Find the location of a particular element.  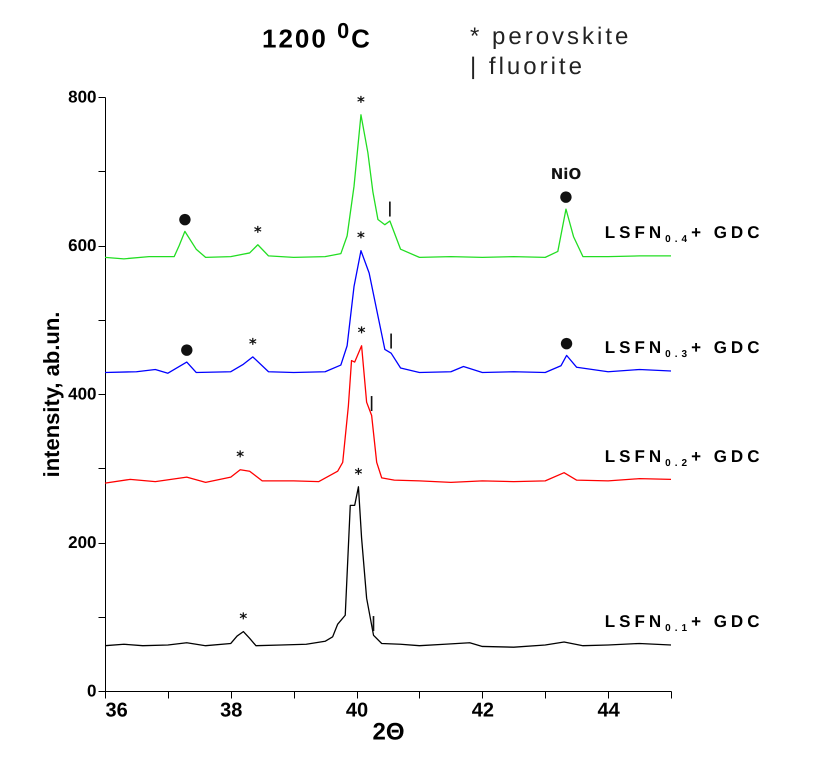

text: * perovskite is located at coordinates (551, 37).